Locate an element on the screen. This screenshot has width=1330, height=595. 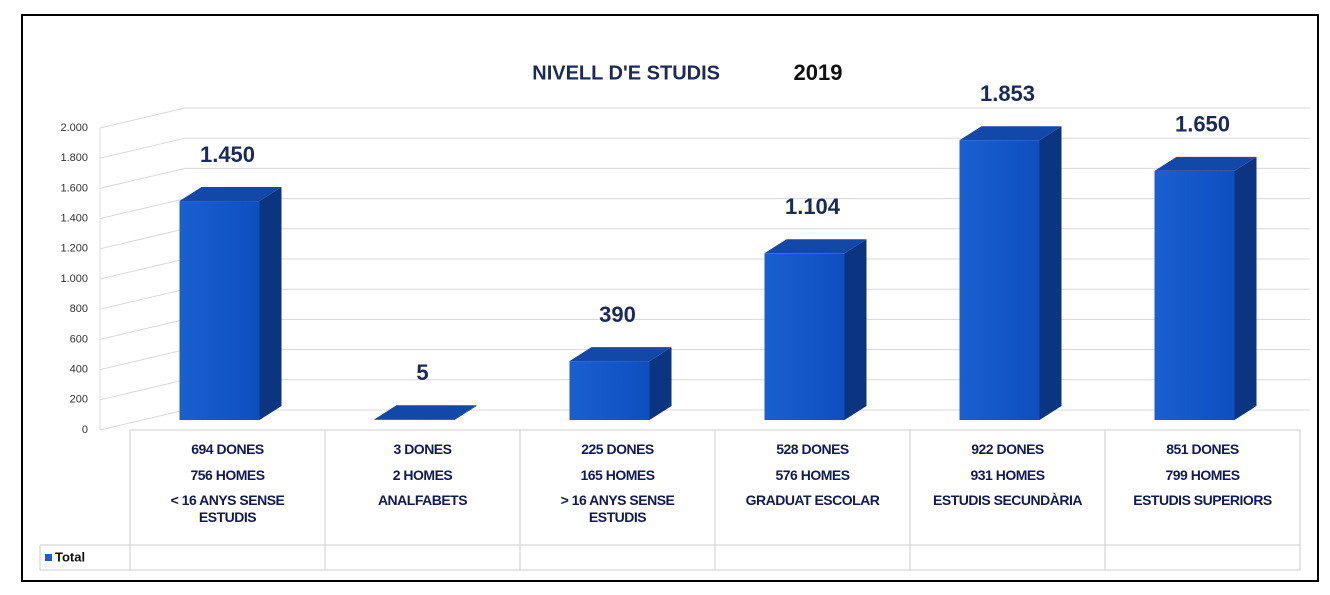
x-tick-label: GRADUAT ESCOLAR is located at coordinates (812, 500).